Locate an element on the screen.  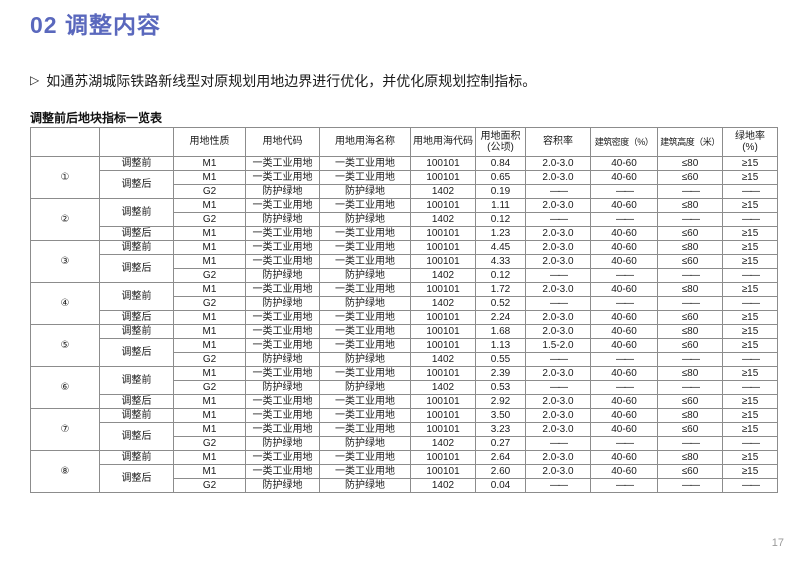
header-empty-phase is located at coordinates (136, 142).